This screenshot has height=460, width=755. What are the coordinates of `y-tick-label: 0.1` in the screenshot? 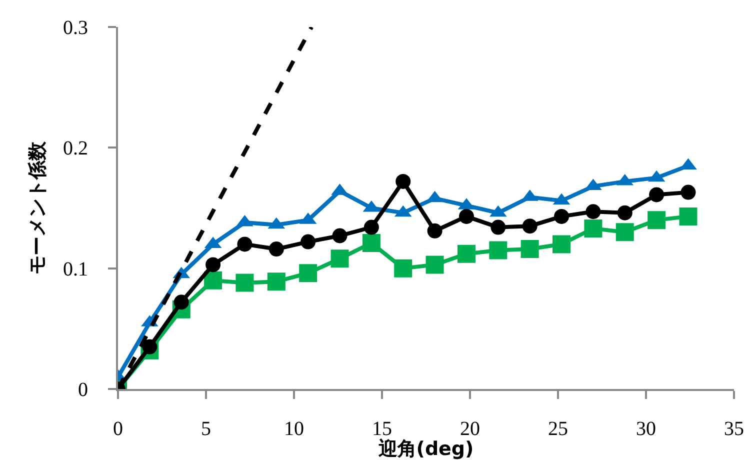 It's located at (75, 269).